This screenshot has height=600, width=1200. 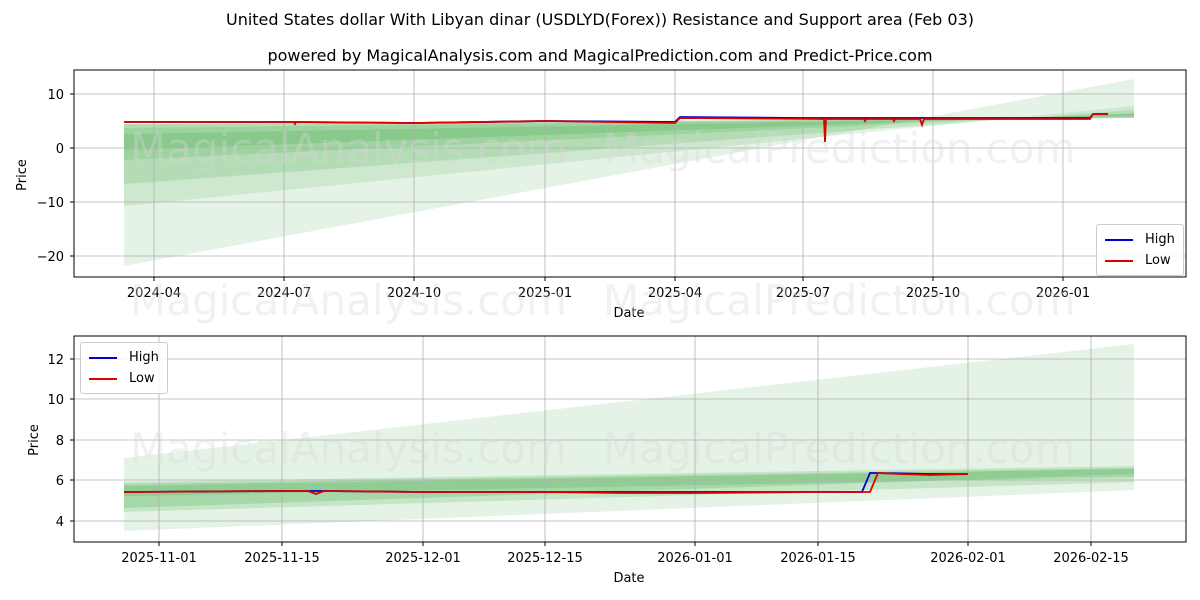 I want to click on top-low-line, so click(x=616, y=128).